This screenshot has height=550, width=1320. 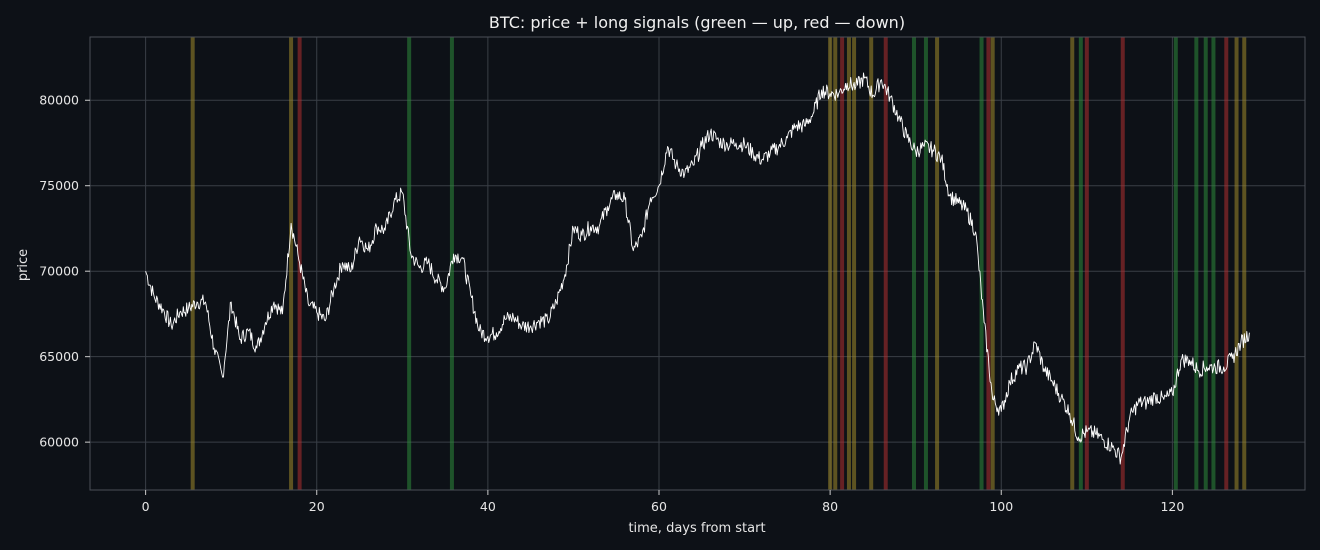 I want to click on x-tick-label: 0, so click(x=146, y=506).